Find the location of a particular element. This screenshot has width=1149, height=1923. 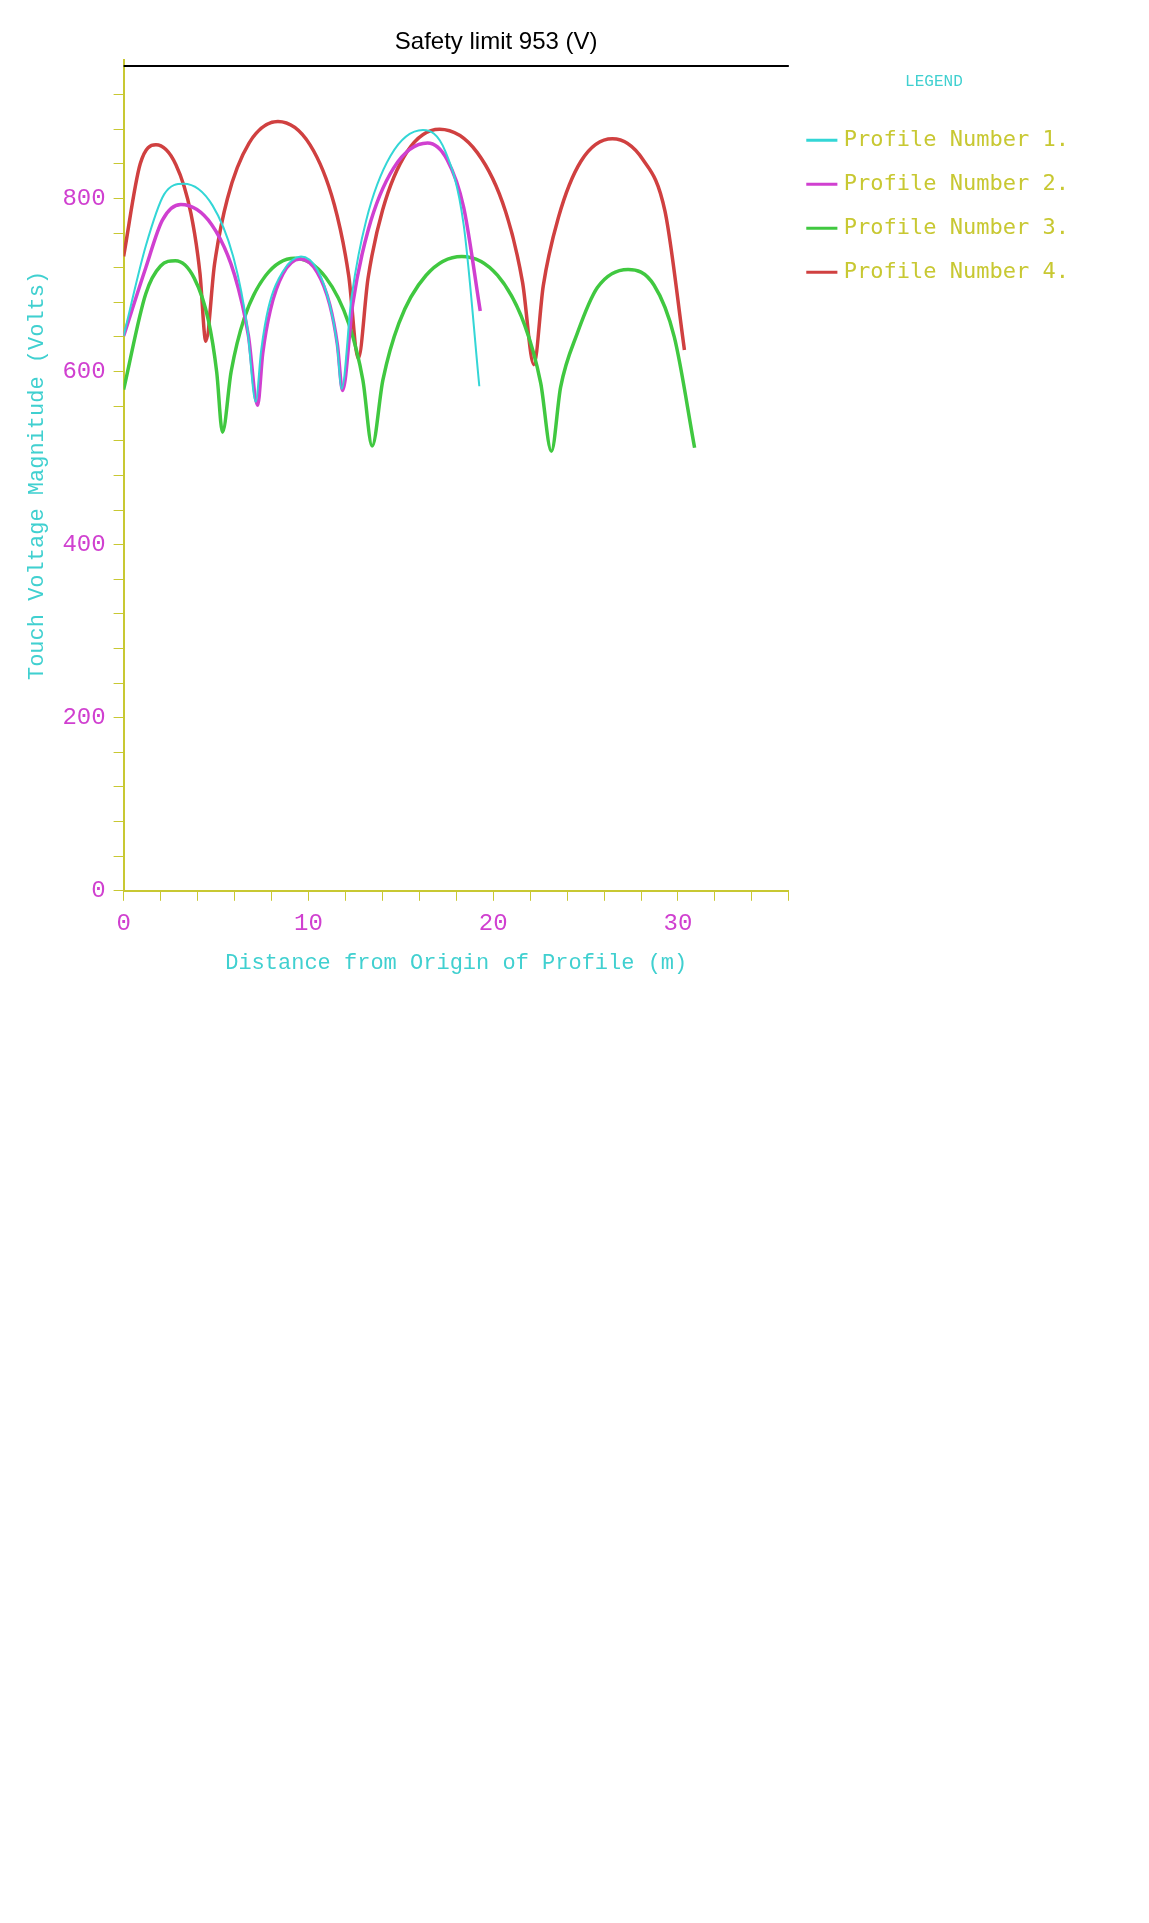

y-tick-label: 0 is located at coordinates (98, 891).